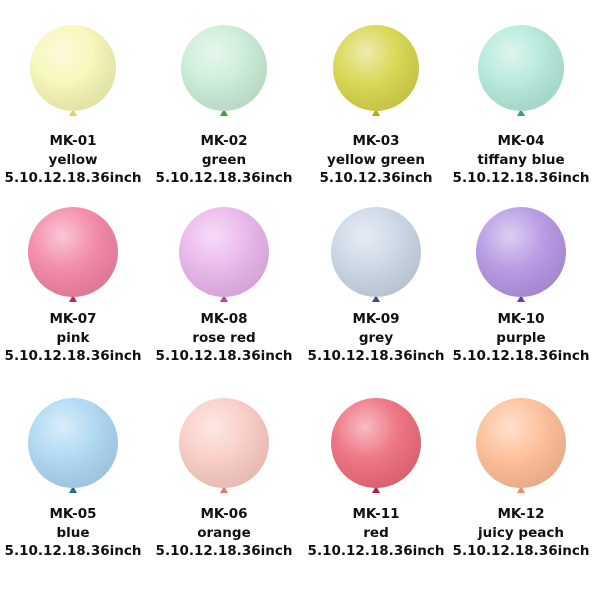 This screenshot has width=600, height=600. What do you see at coordinates (375, 141) in the screenshot?
I see `item-code: MK-03` at bounding box center [375, 141].